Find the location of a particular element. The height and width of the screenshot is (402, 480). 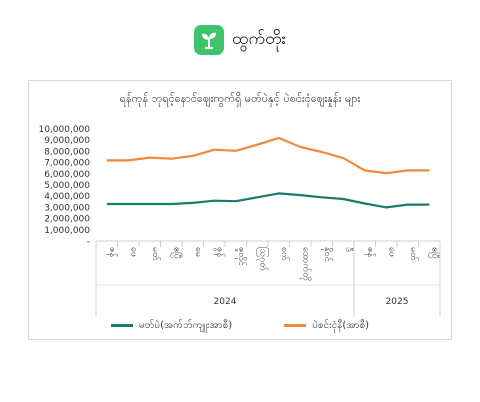

legend-item-retail: မတ်ပဲ(အက်ဘ်ကျူးအာစီ) is located at coordinates (171, 325).